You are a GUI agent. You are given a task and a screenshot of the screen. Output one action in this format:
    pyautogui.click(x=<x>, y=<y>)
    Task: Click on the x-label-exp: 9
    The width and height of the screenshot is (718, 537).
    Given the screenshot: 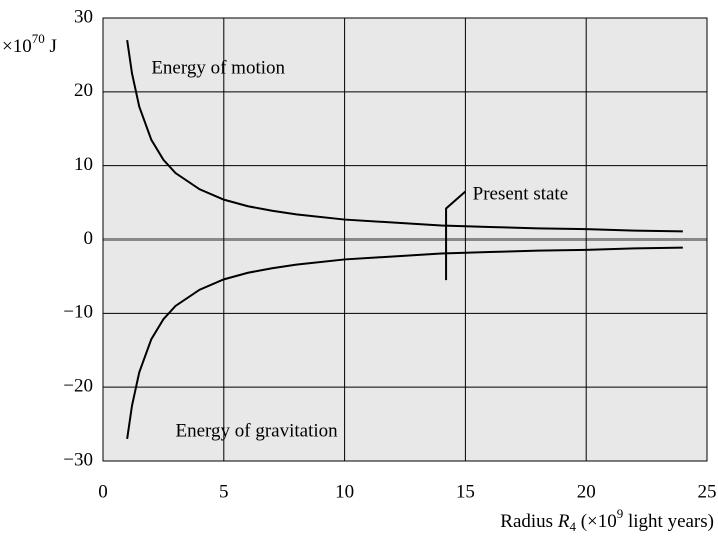 What is the action you would take?
    pyautogui.click(x=620, y=513)
    